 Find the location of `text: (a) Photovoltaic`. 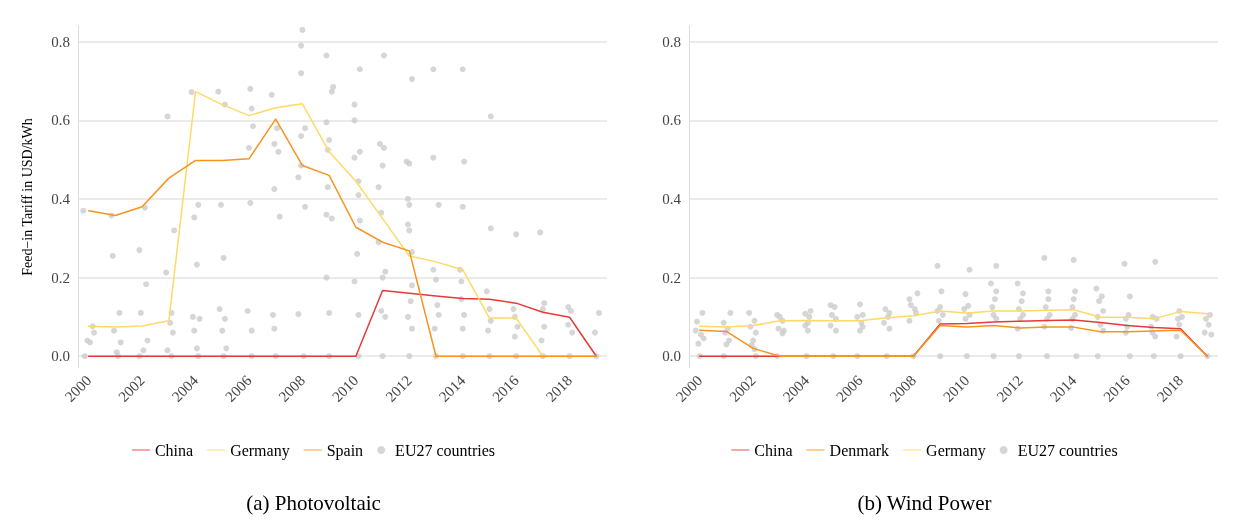

text: (a) Photovoltaic is located at coordinates (313, 502).